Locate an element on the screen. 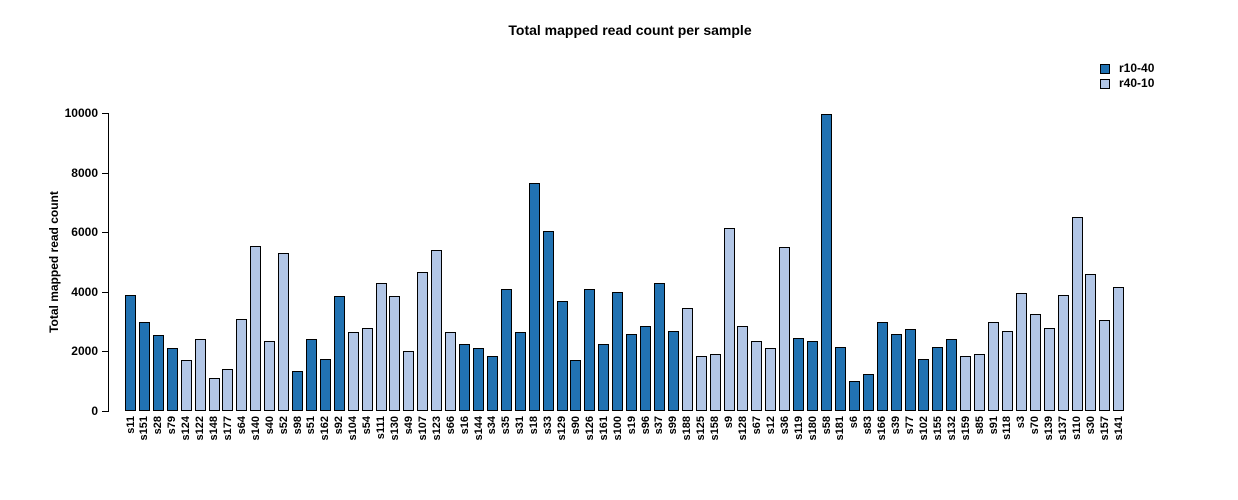  bar-s64 is located at coordinates (242, 364).